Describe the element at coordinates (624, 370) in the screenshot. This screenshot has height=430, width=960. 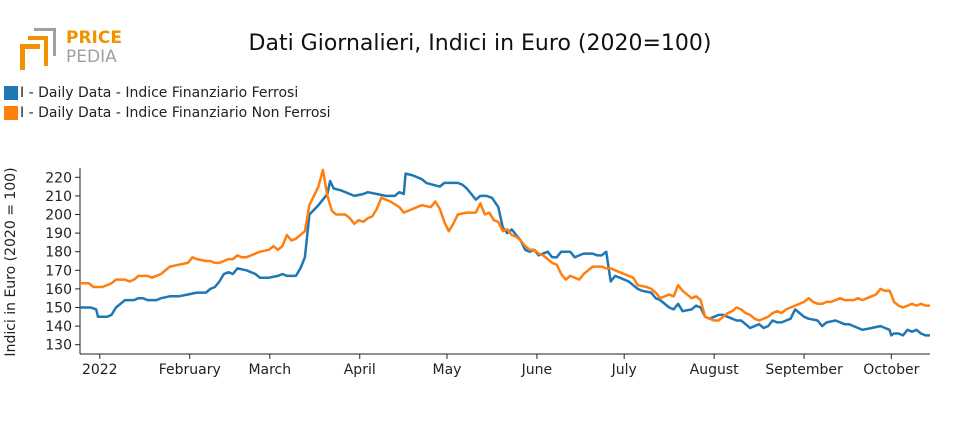
I see `x-tick-label: July` at that location.